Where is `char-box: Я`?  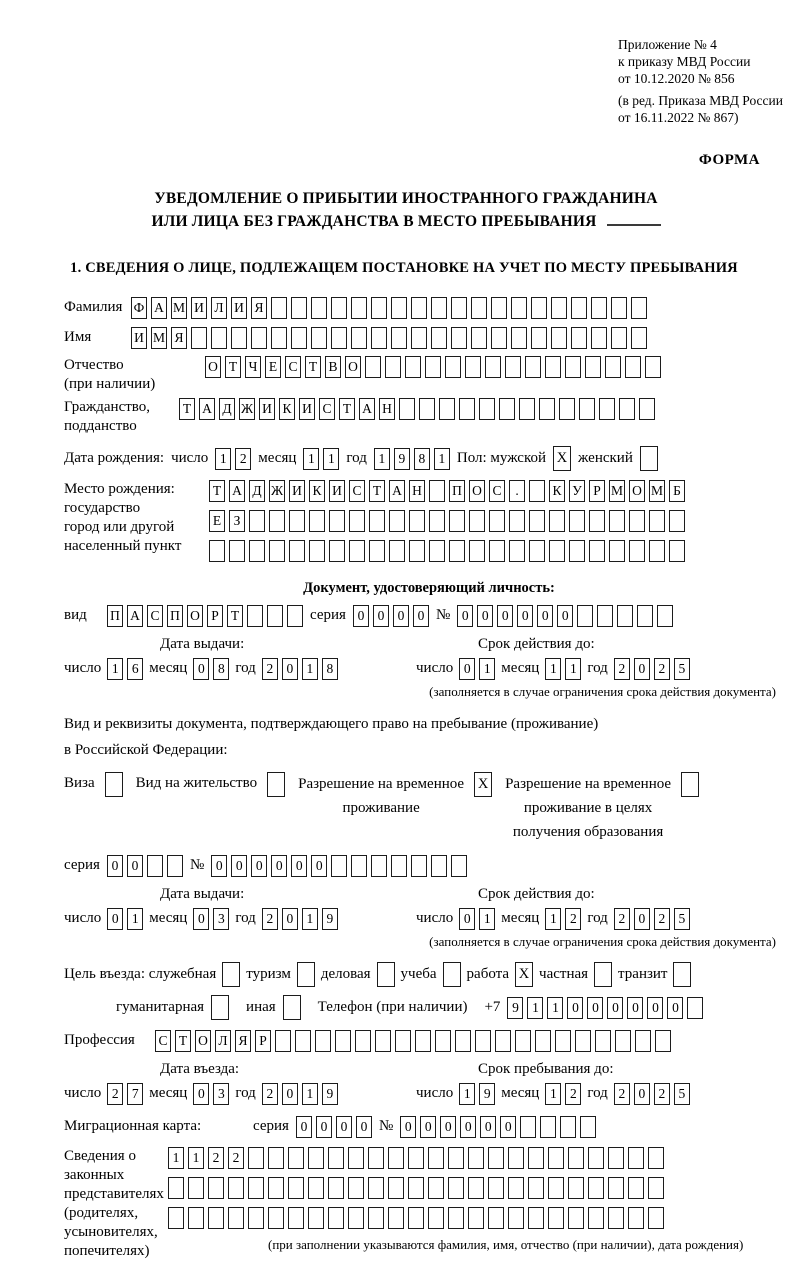 char-box: Я is located at coordinates (259, 307).